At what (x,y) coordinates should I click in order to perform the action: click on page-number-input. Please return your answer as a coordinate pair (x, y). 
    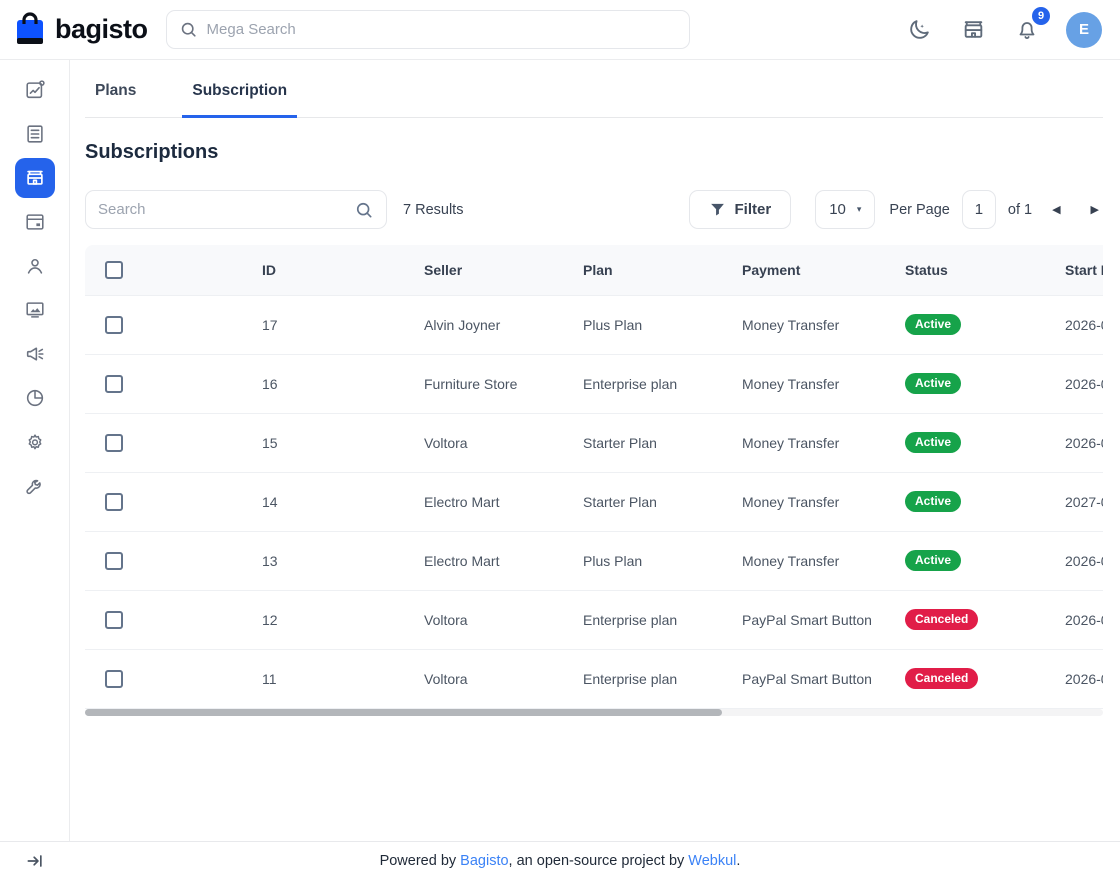
    Looking at the image, I should click on (978, 209).